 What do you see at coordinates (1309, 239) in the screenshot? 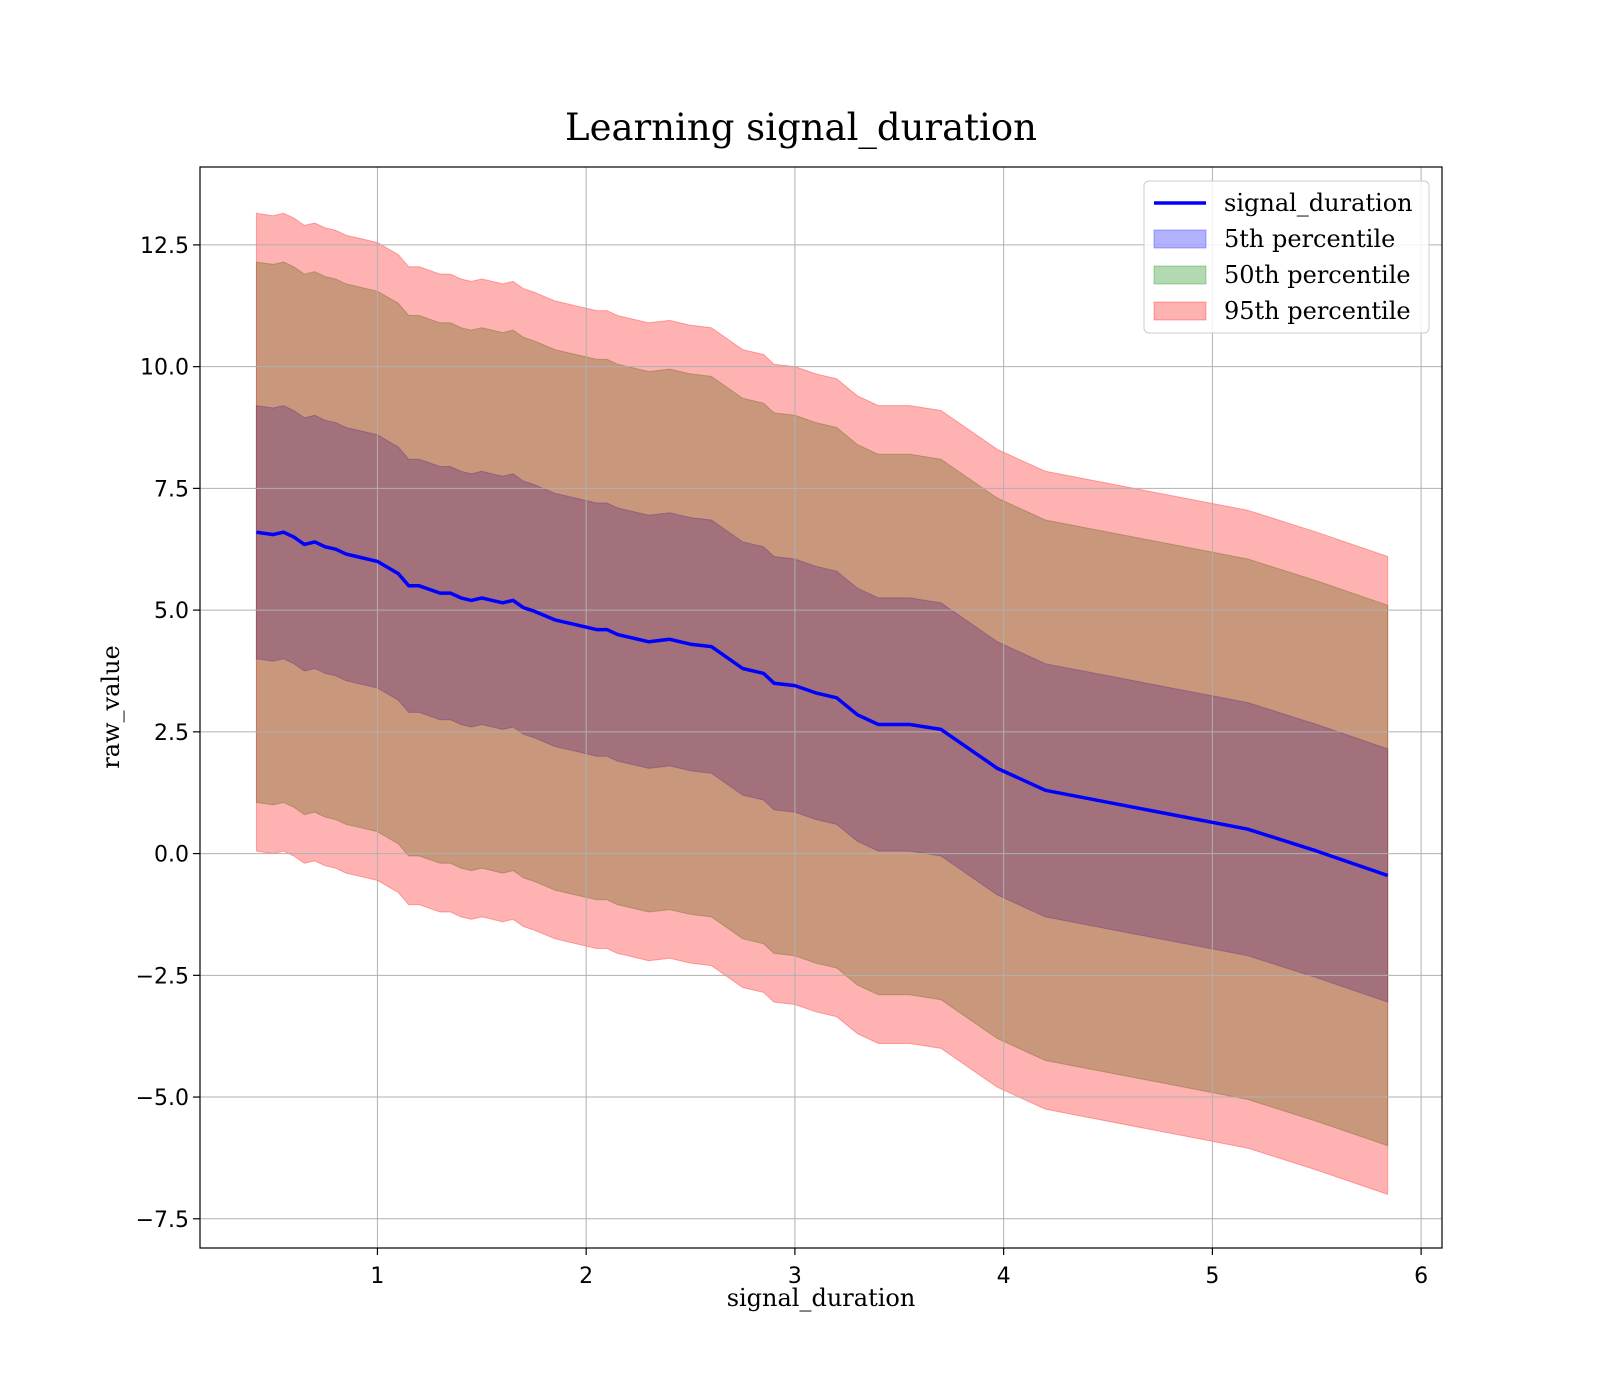
I see `legend-label-5th-percentile: 5th percentile` at bounding box center [1309, 239].